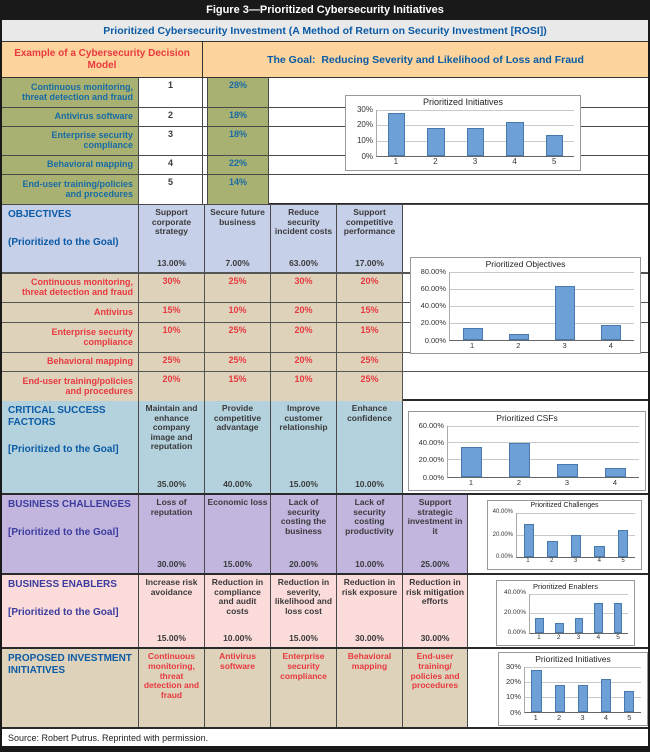 The width and height of the screenshot is (650, 752). I want to click on chart-title: Prioritized Challenges, so click(564, 505).